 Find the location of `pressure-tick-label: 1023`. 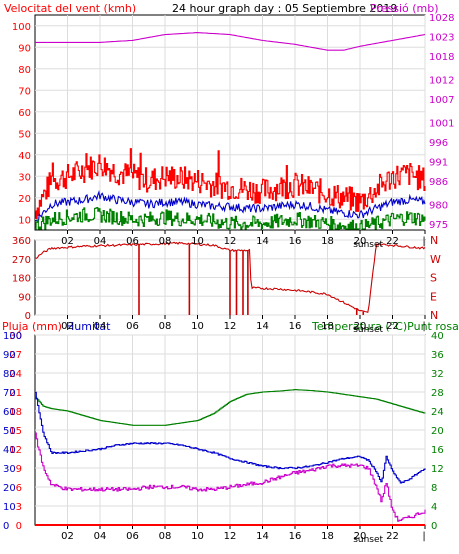

pressure-tick-label: 1023 is located at coordinates (441, 38).